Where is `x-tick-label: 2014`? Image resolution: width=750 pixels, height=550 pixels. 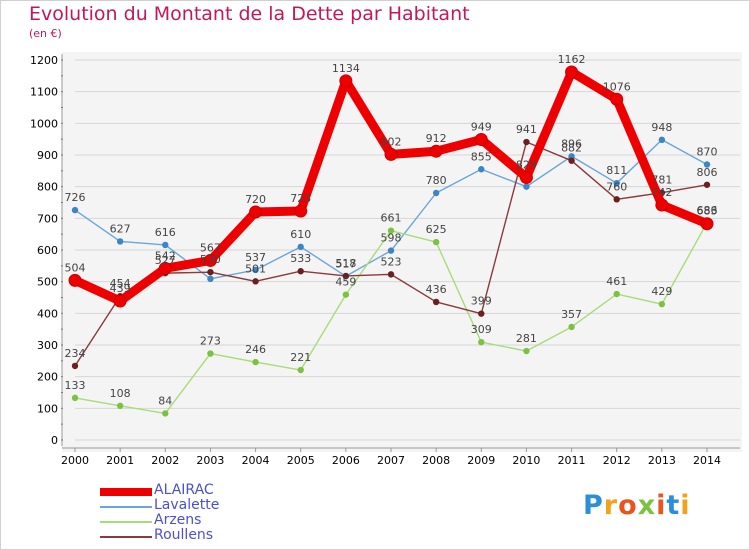
x-tick-label: 2014 is located at coordinates (707, 460).